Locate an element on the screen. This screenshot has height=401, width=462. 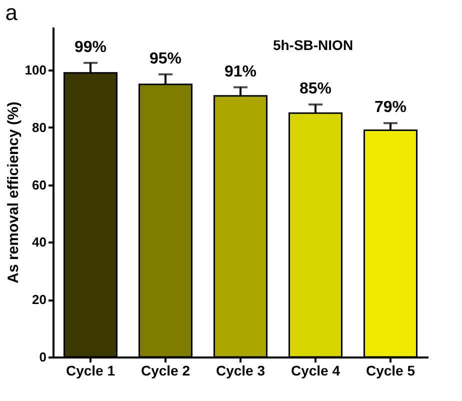
x-tick-label: Cycle 2 is located at coordinates (165, 370).